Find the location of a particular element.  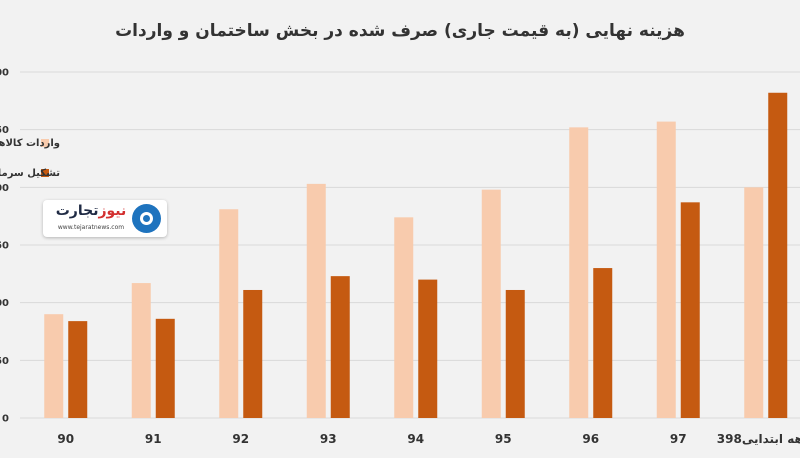

y-tick-label: 0 is located at coordinates (5, 419).